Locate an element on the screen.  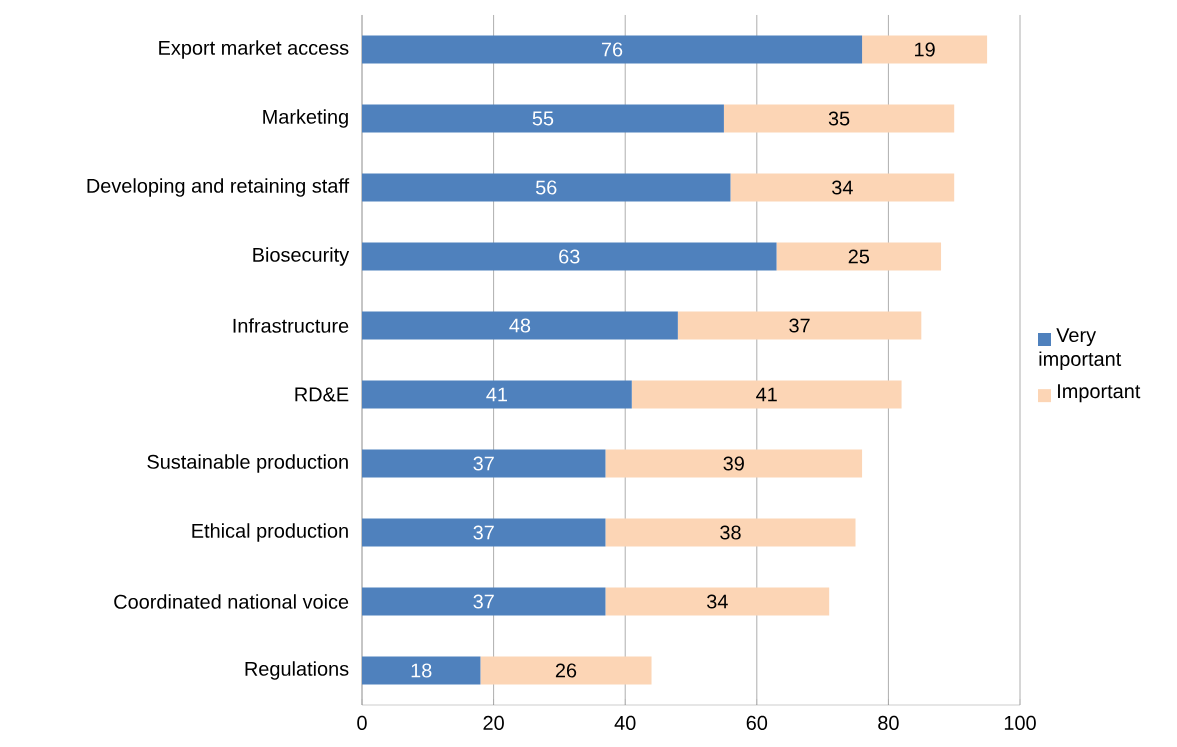
y-tick-label: Biosecurity is located at coordinates (301, 256).